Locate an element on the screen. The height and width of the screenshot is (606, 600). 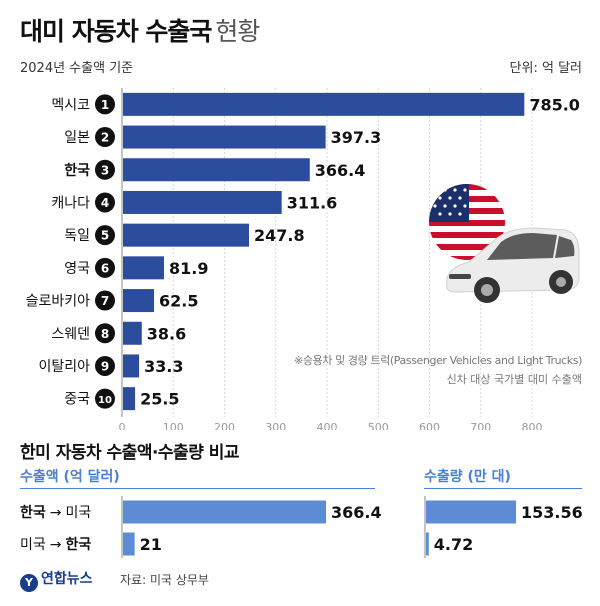
x-tick-label: 700 is located at coordinates (480, 425).